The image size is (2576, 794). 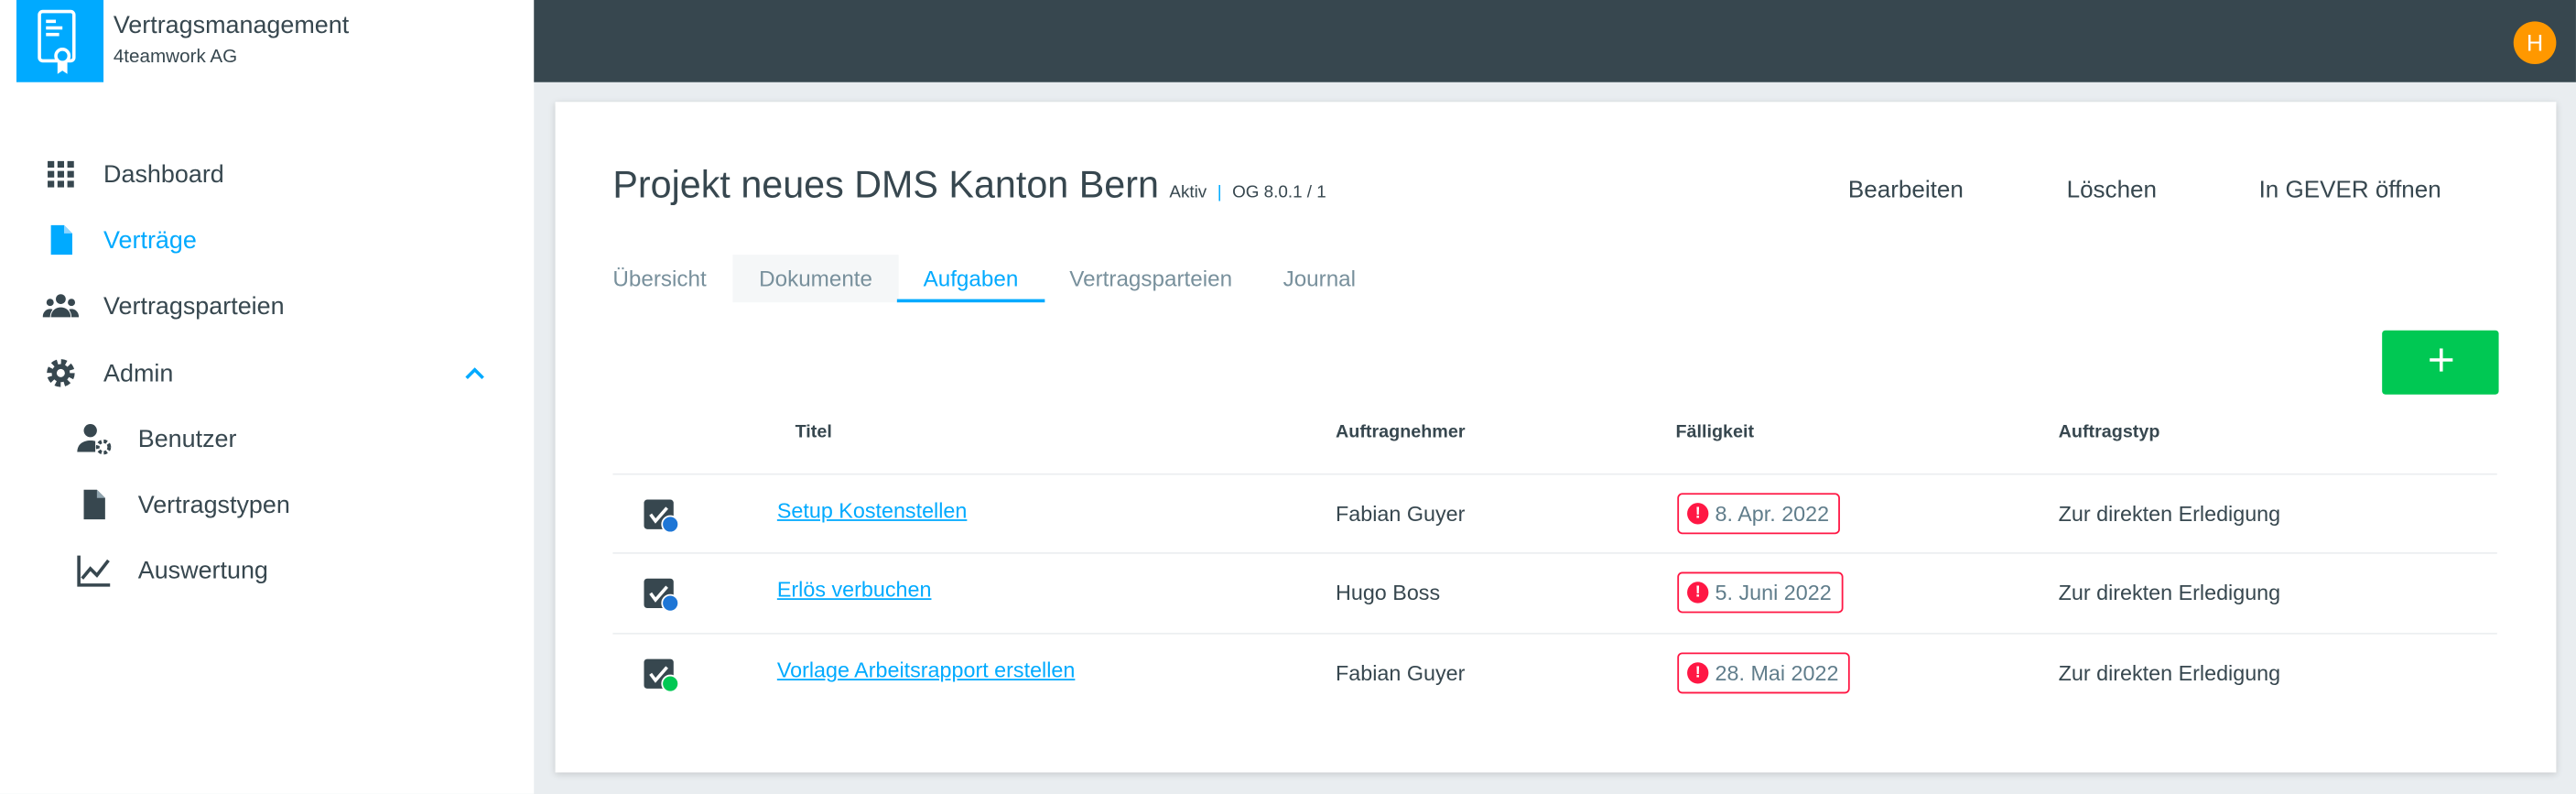 What do you see at coordinates (61, 306) in the screenshot?
I see `people-icon` at bounding box center [61, 306].